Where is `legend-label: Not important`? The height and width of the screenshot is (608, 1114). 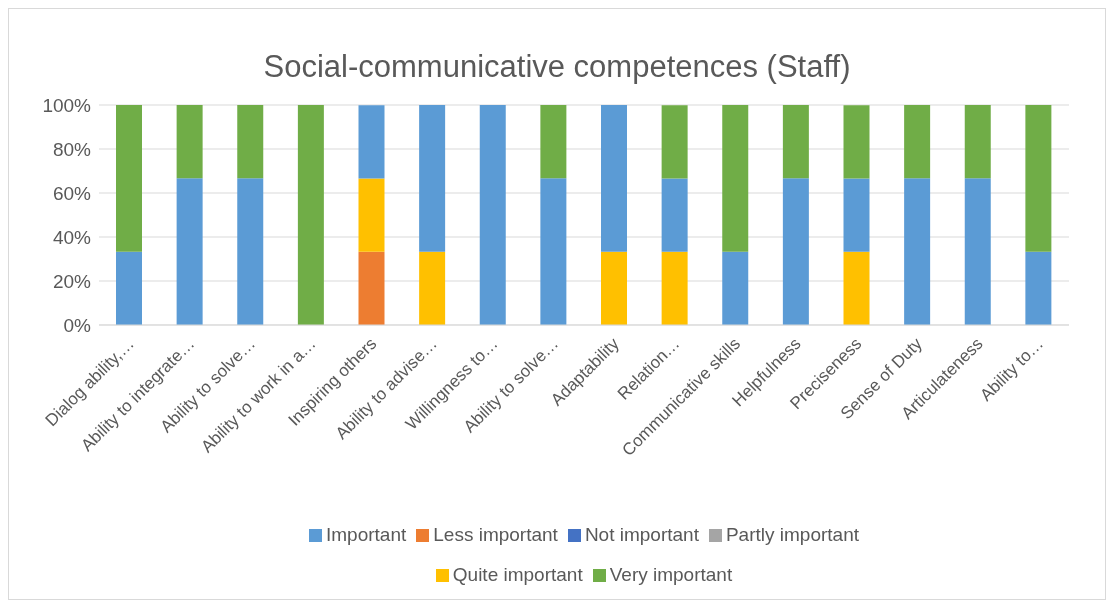 legend-label: Not important is located at coordinates (641, 534).